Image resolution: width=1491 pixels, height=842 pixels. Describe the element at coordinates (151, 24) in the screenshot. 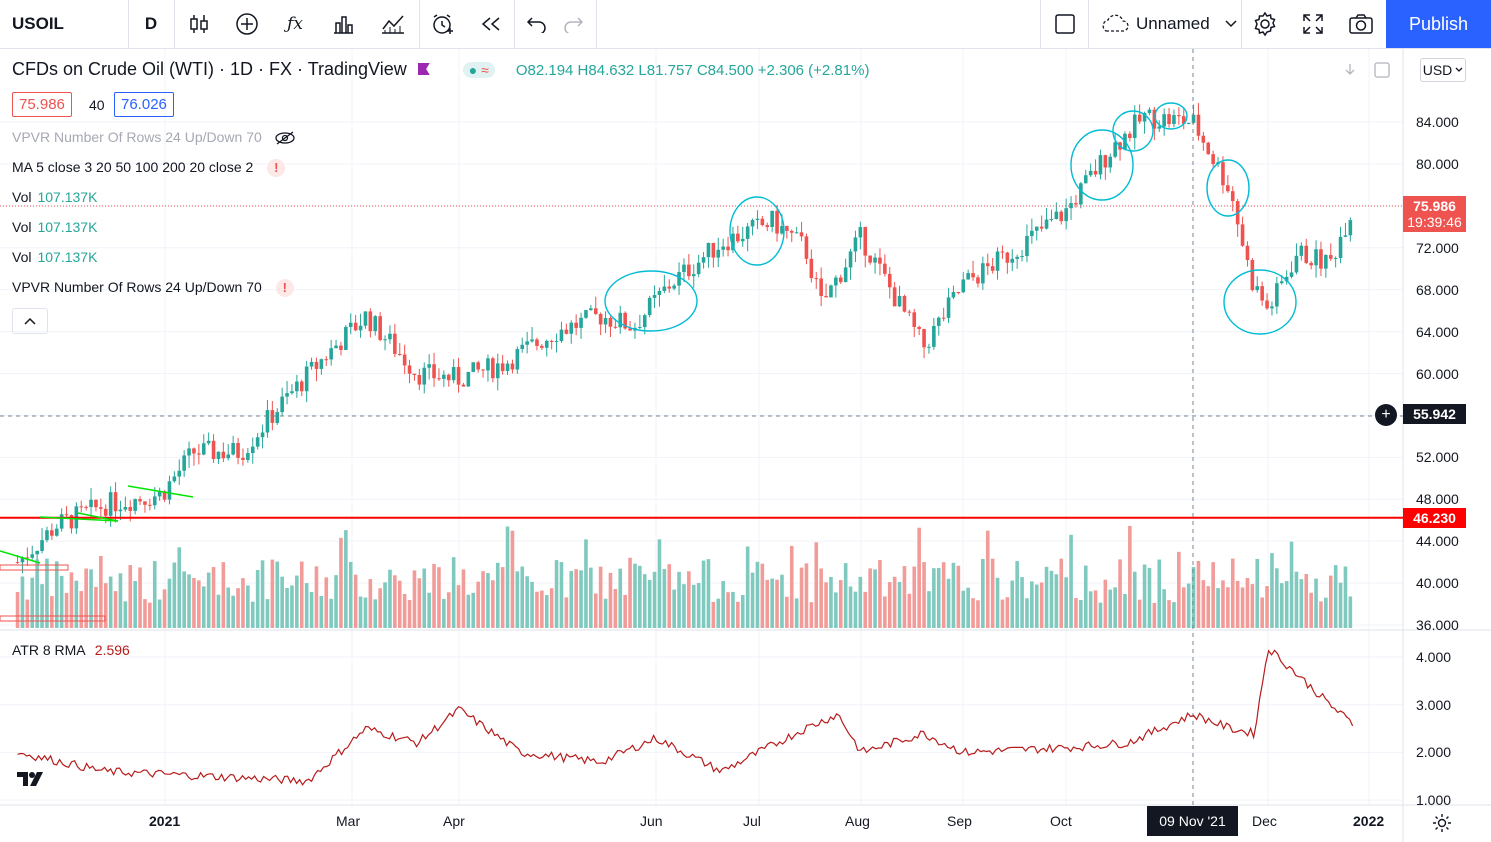

I see `interval-button: D` at that location.